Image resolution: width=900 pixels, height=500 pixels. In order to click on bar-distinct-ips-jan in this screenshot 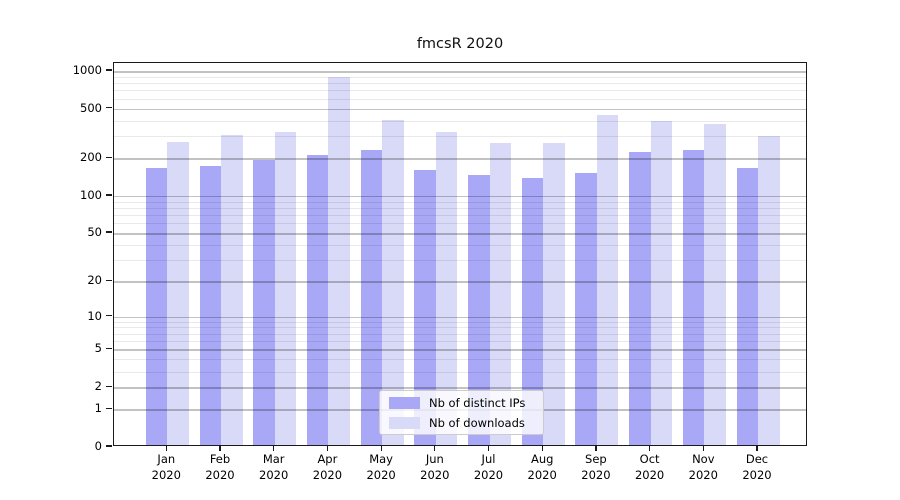, I will do `click(156, 306)`.